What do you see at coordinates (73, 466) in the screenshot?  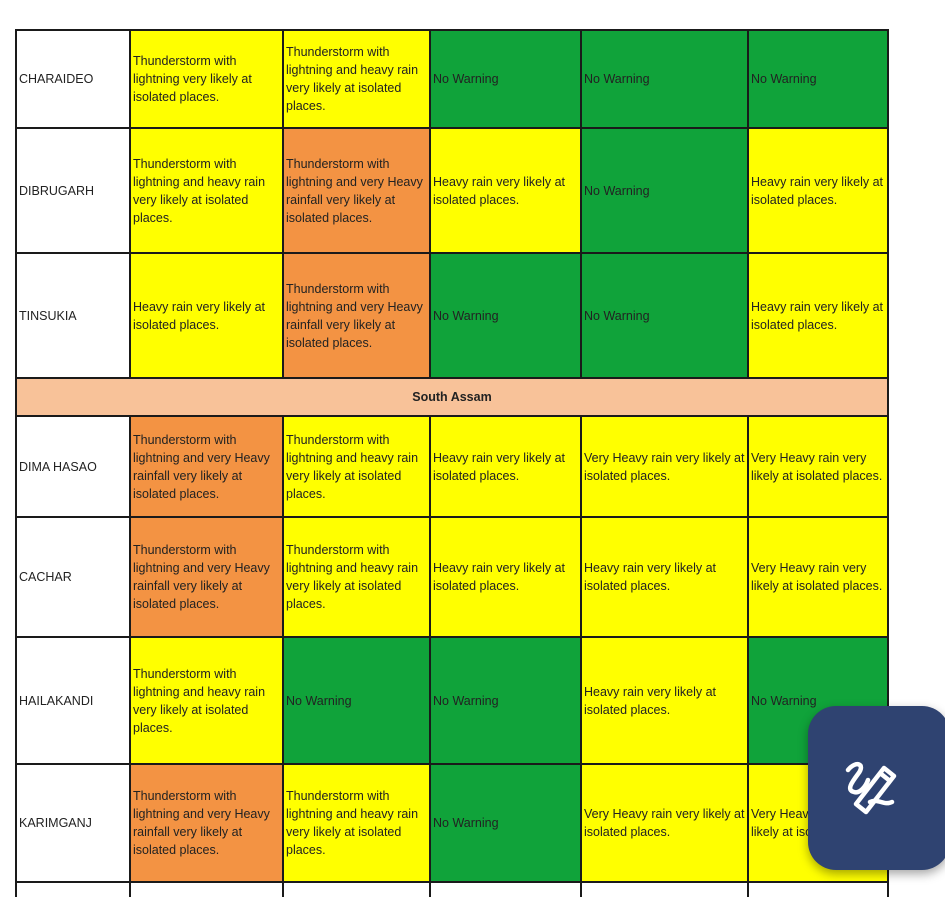 I see `district-name: DIMA HASAO` at bounding box center [73, 466].